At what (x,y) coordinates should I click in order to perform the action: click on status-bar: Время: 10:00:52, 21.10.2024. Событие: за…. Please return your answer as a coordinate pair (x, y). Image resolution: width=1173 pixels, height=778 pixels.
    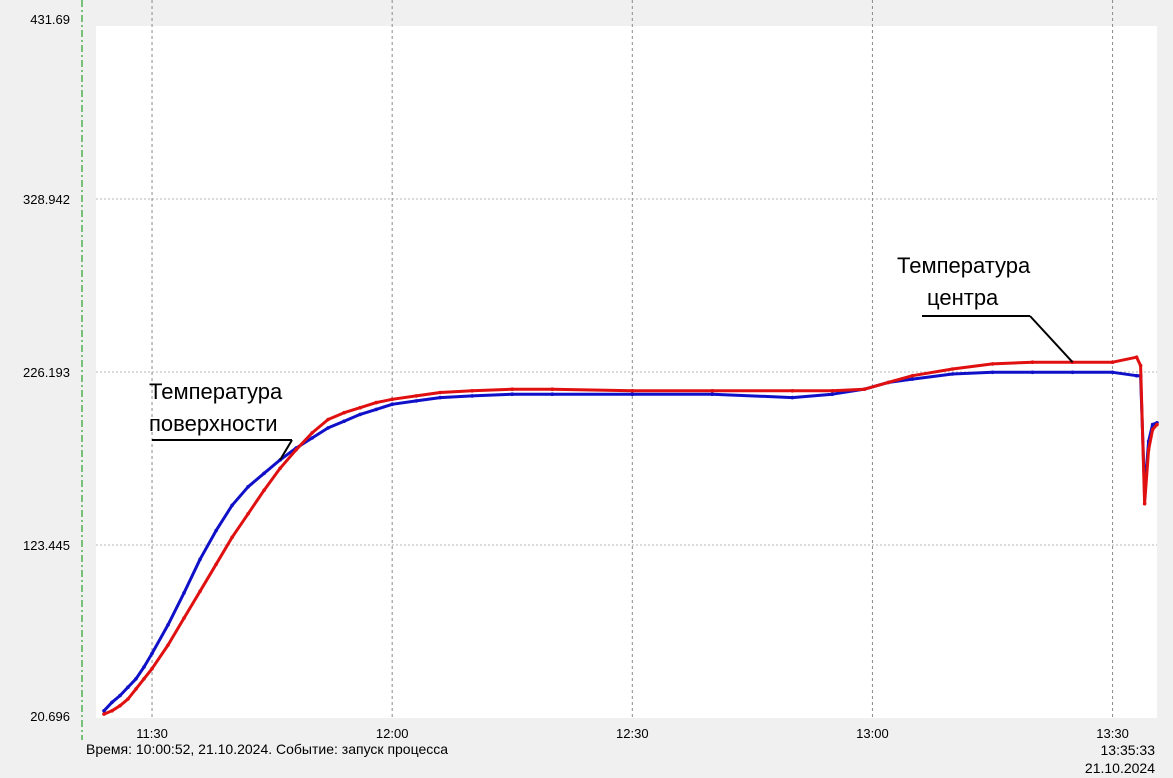
    Looking at the image, I should click on (267, 749).